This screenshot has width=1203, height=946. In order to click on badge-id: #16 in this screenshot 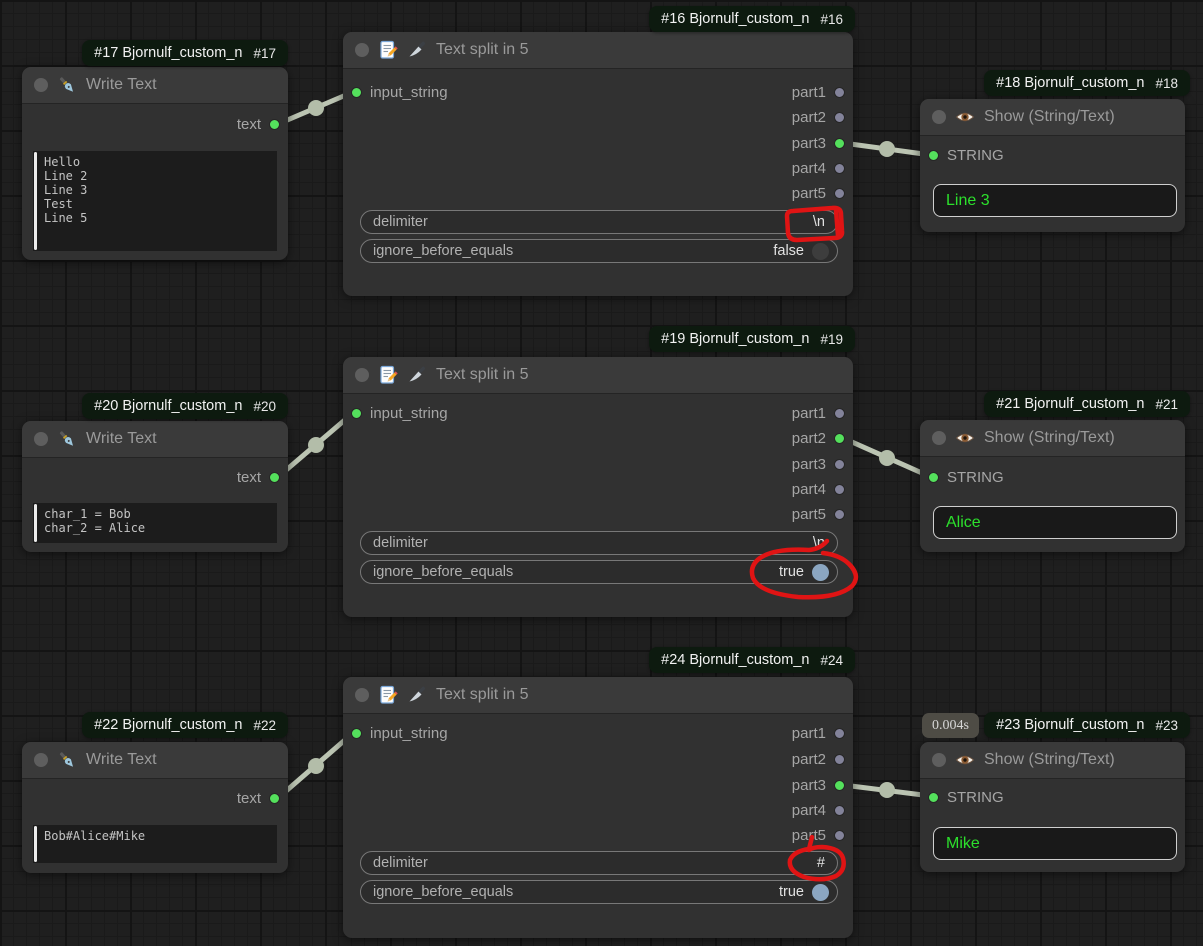, I will do `click(831, 19)`.